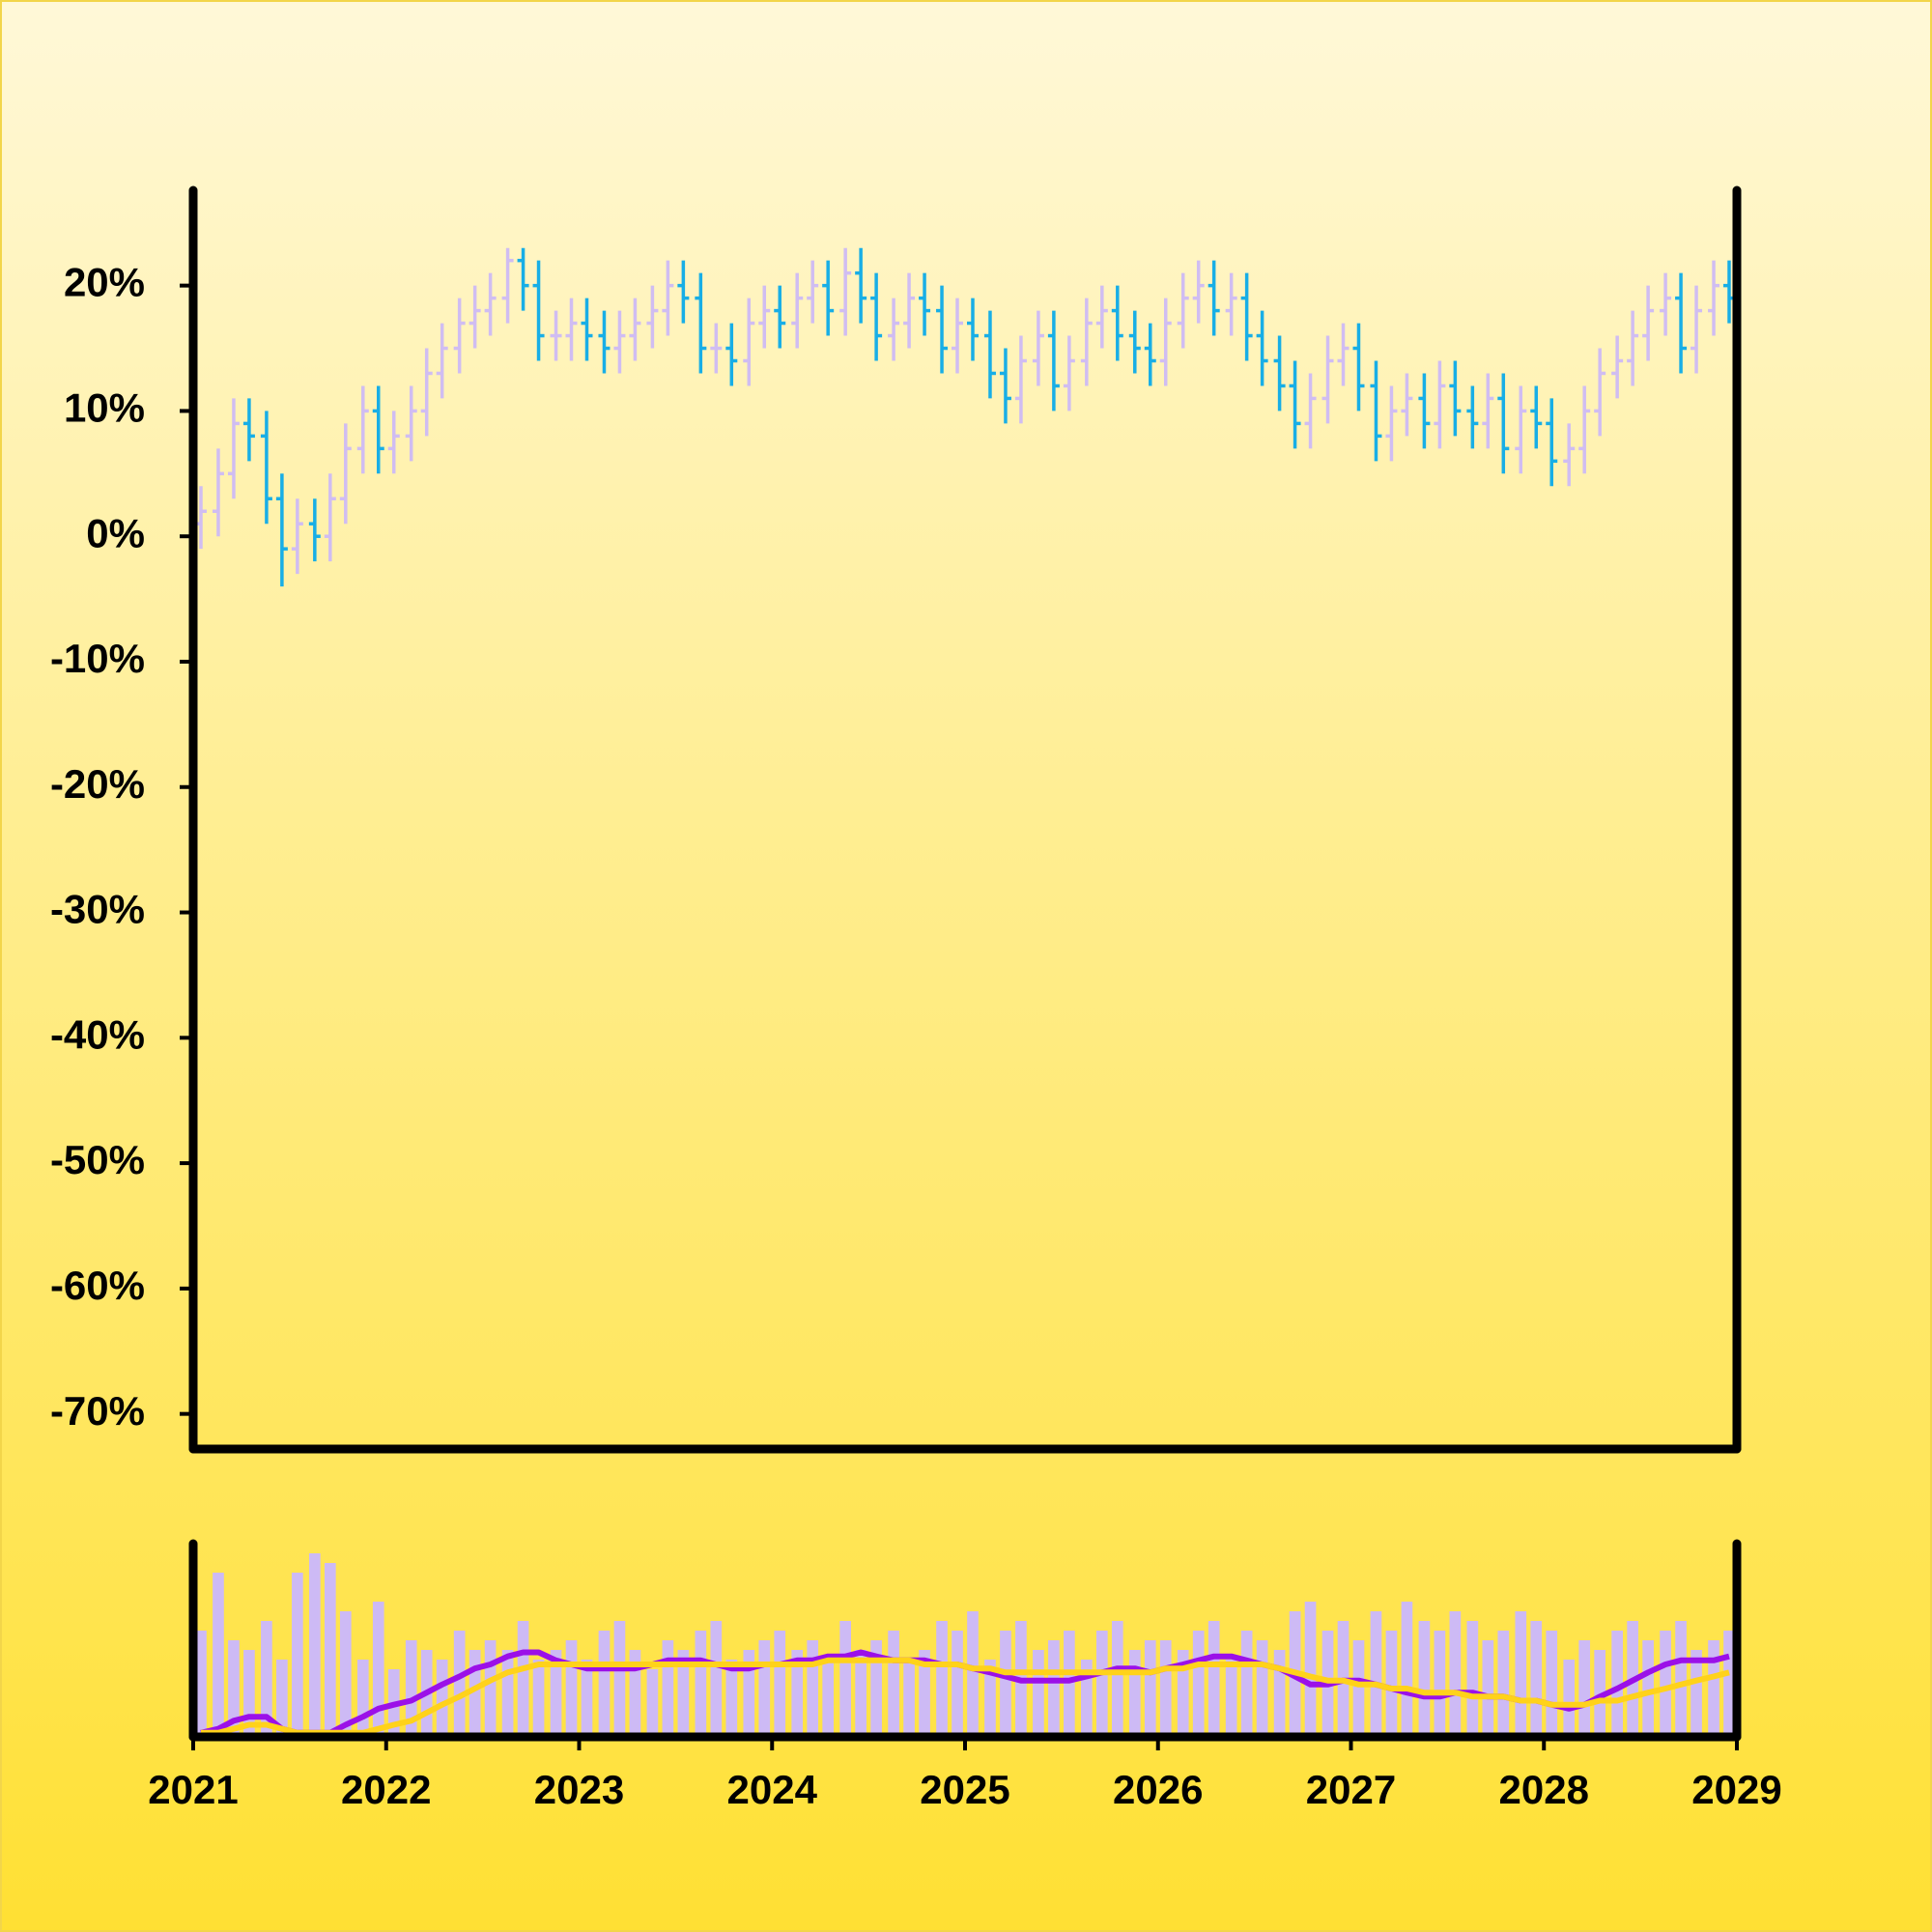 The image size is (1932, 1932). I want to click on y-tick-label: -10%, so click(97, 658).